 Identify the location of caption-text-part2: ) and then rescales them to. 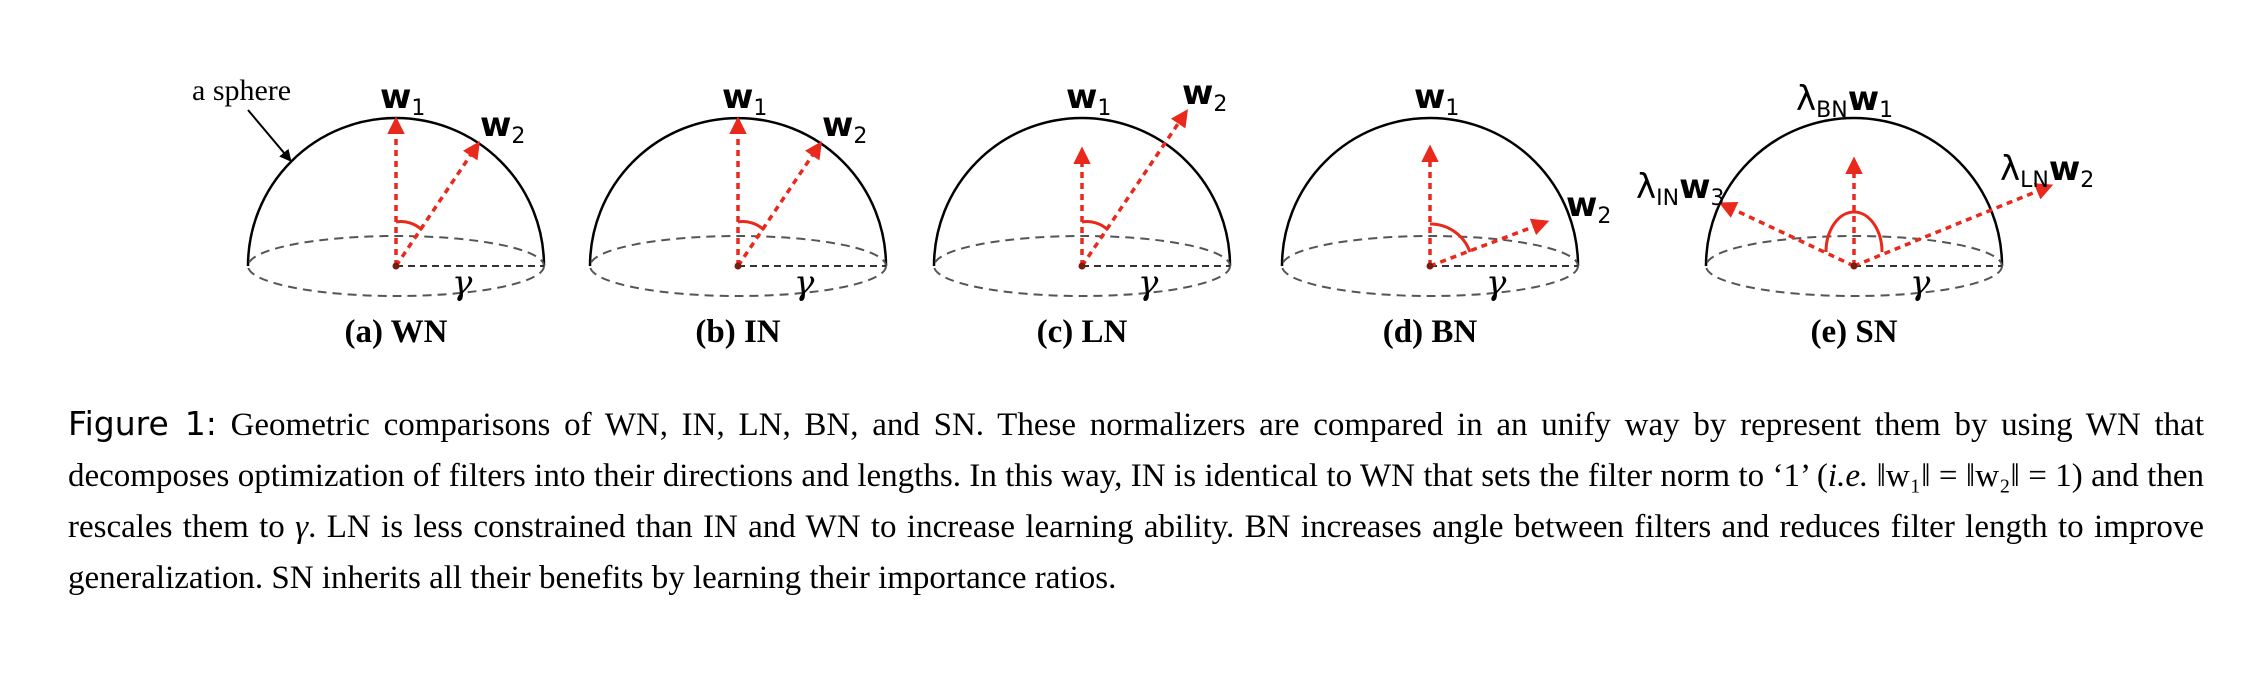
(1136, 501).